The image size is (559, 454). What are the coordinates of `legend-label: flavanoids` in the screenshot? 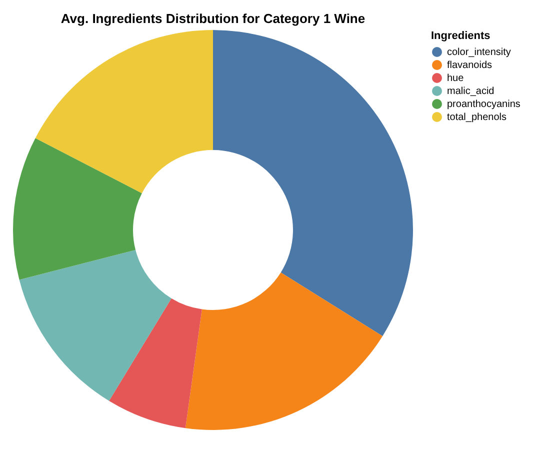 It's located at (469, 65).